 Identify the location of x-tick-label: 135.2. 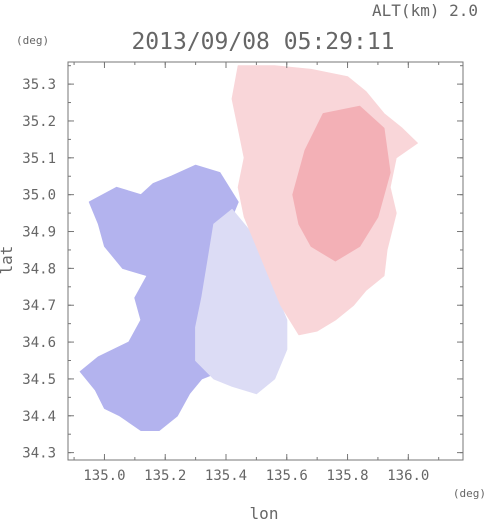
(165, 476).